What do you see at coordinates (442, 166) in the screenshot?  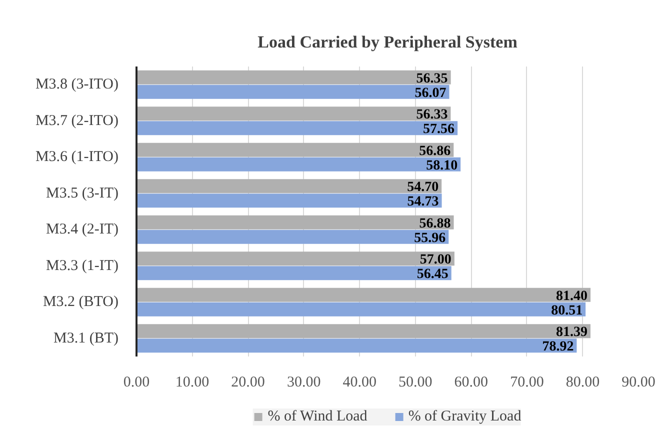 I see `data-label: 58.10` at bounding box center [442, 166].